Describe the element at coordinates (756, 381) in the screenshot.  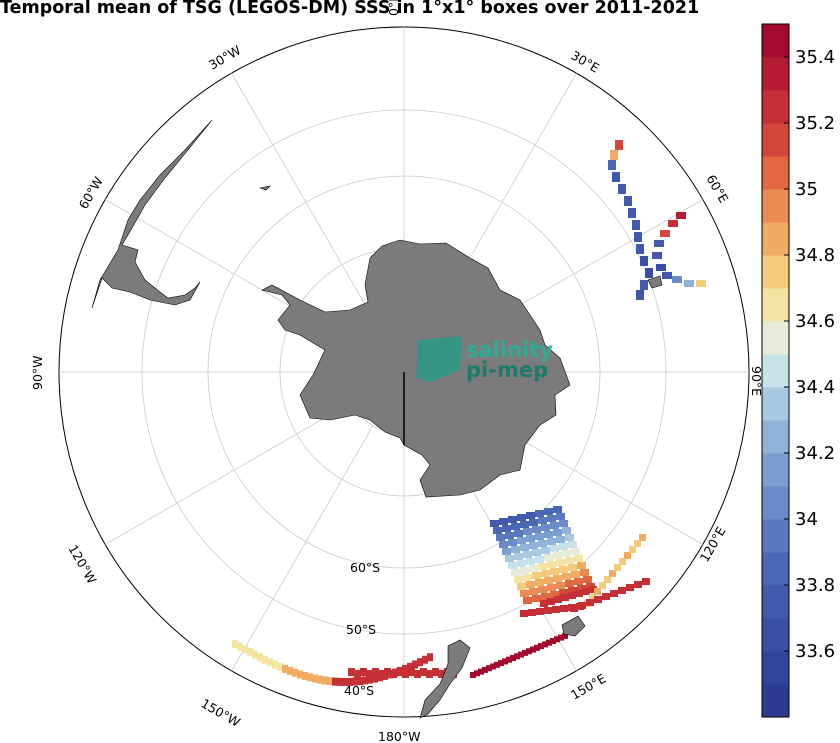
I see `lon-label: 90°E` at that location.